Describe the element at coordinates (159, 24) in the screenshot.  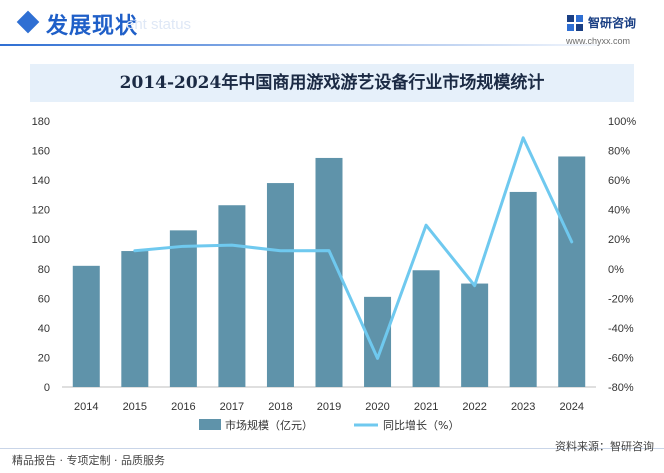
I see `section-subtitle: ent status` at that location.